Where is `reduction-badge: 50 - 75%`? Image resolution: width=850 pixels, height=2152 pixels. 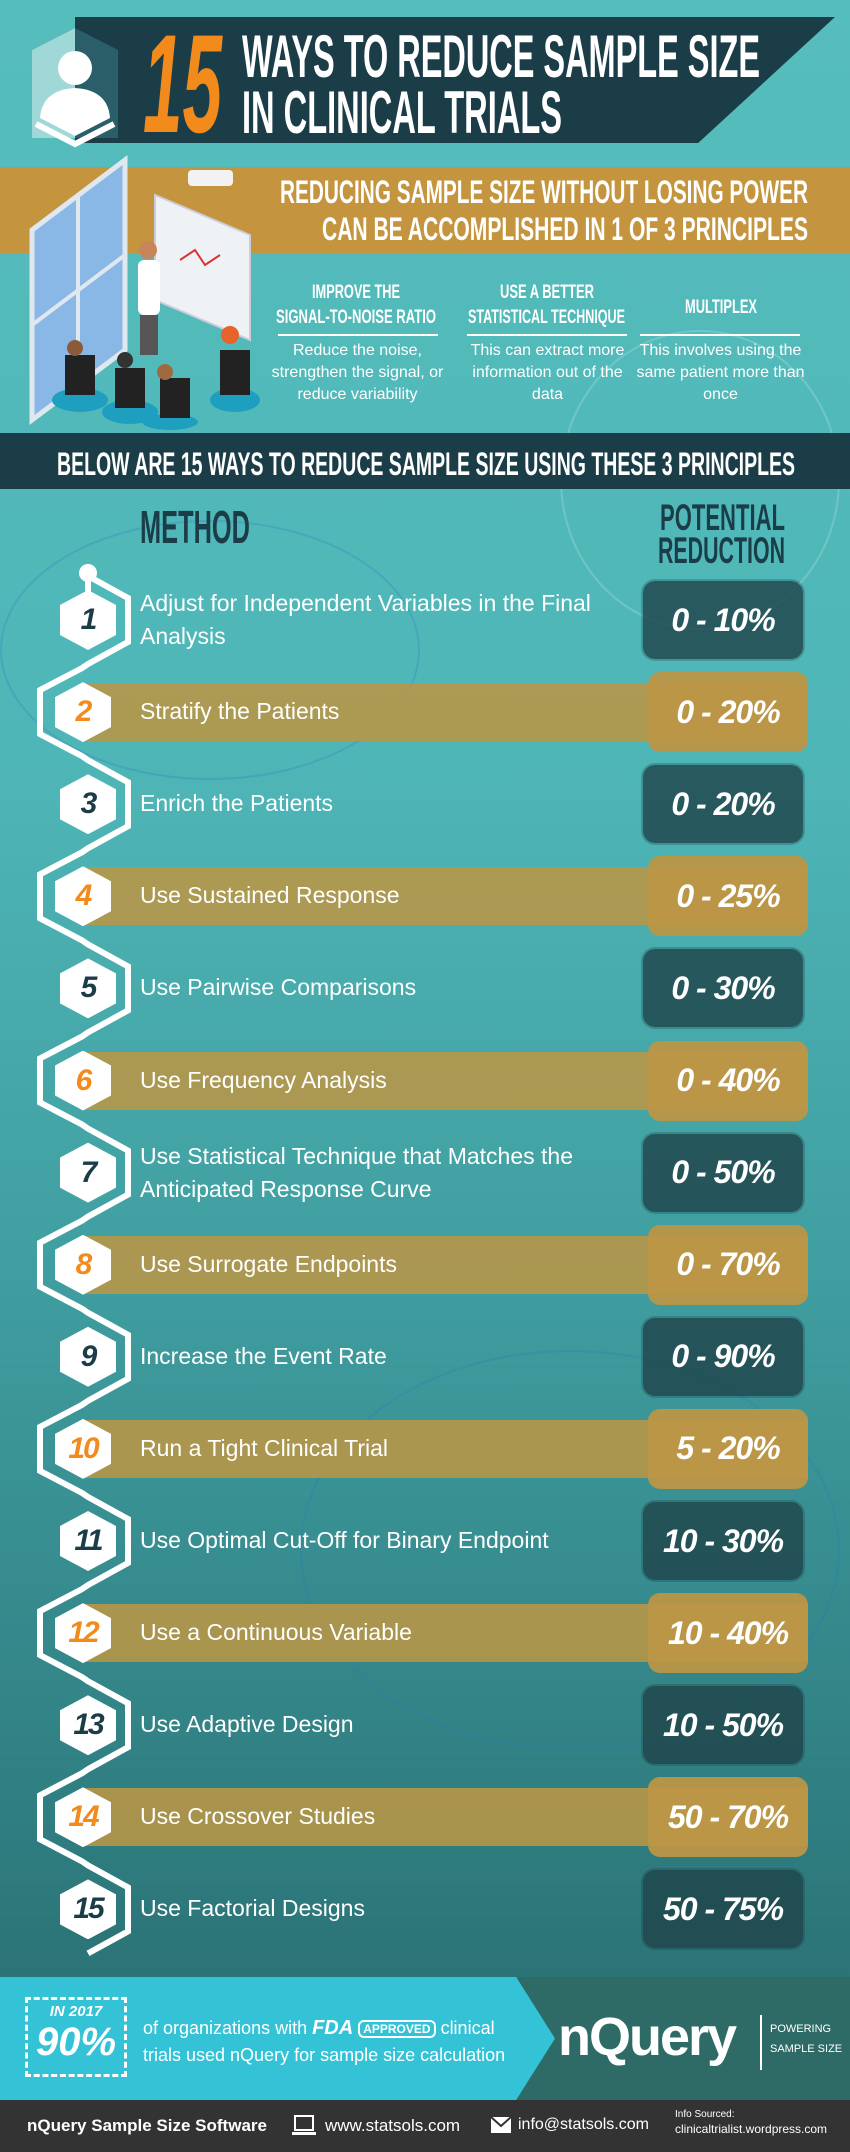 reduction-badge: 50 - 75% is located at coordinates (723, 1909).